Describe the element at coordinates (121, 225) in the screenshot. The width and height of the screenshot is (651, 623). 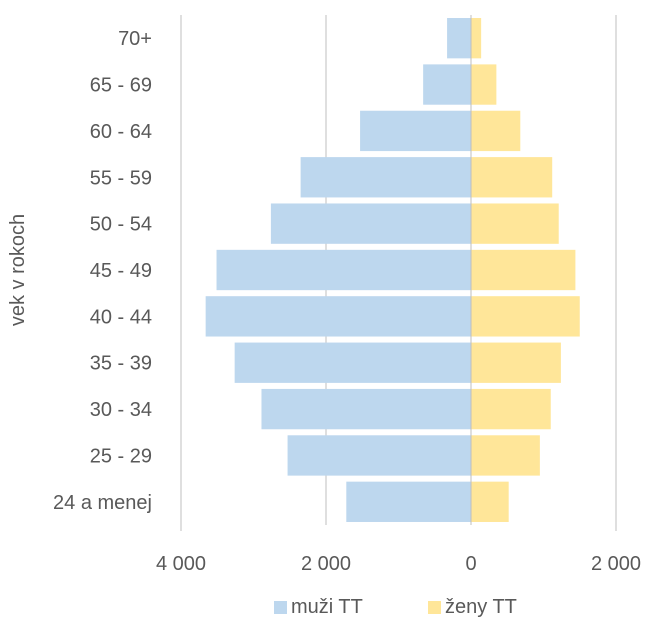
I see `category-label: 50 - 54` at that location.